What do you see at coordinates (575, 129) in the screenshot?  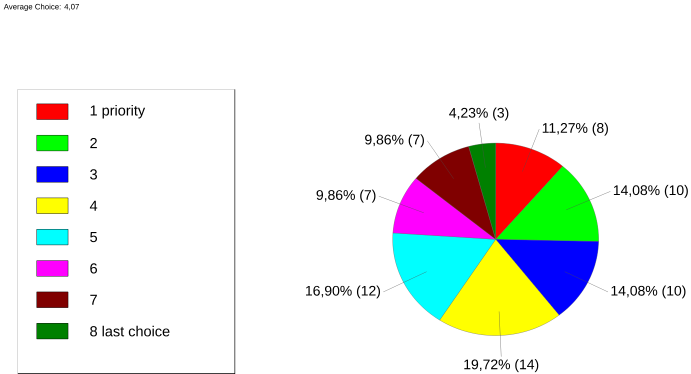 I see `data-label: 11,27% (8)` at bounding box center [575, 129].